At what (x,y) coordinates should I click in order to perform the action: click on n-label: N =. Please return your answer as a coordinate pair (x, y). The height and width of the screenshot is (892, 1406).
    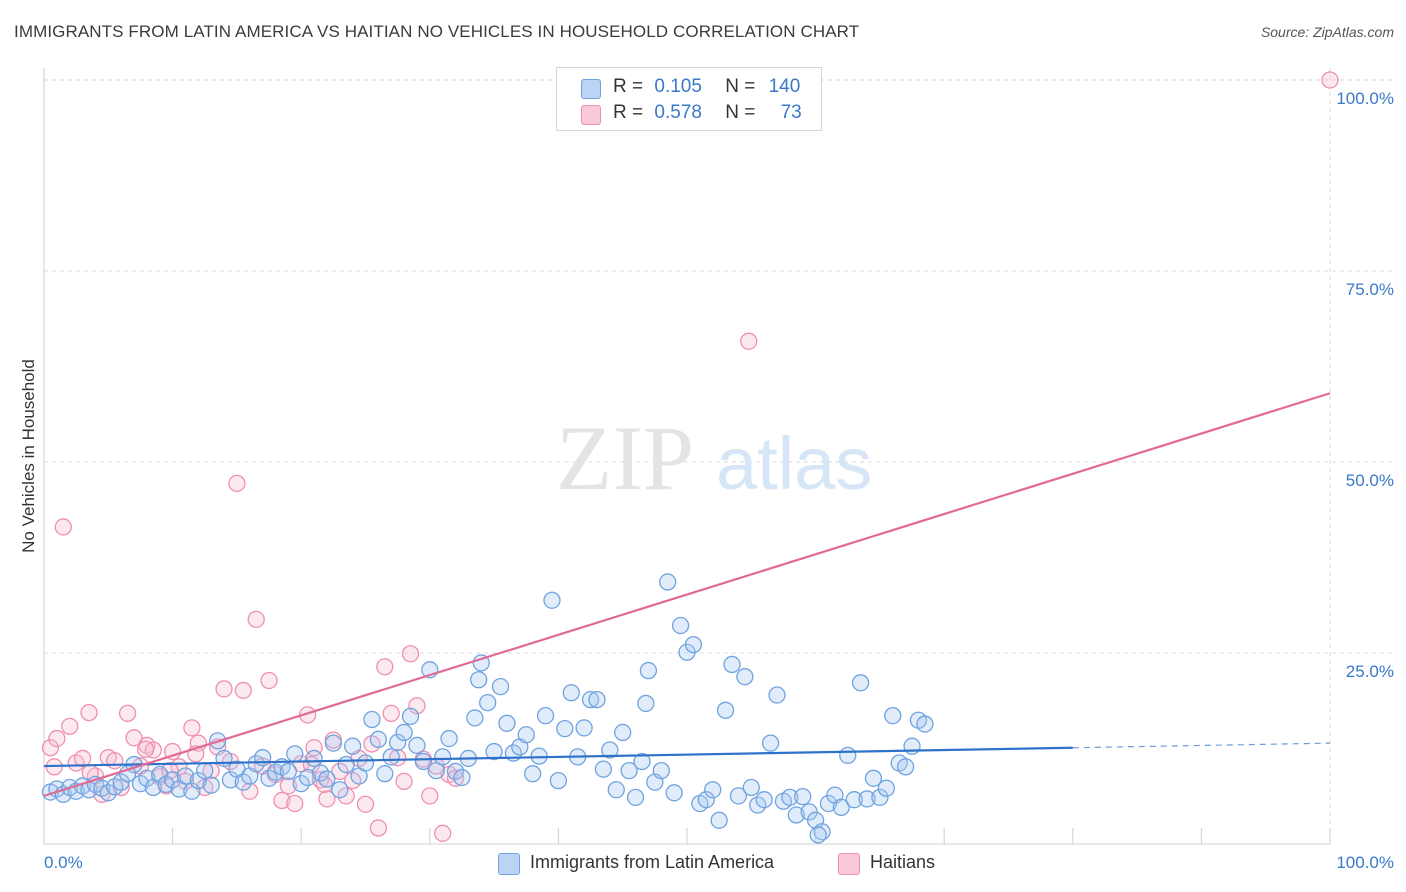
    Looking at the image, I should click on (740, 112).